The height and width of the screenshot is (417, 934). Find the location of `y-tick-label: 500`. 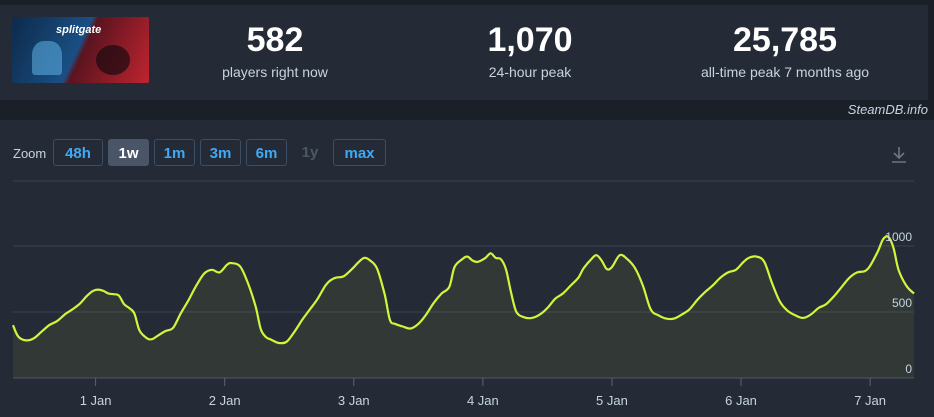

y-tick-label: 500 is located at coordinates (902, 303).